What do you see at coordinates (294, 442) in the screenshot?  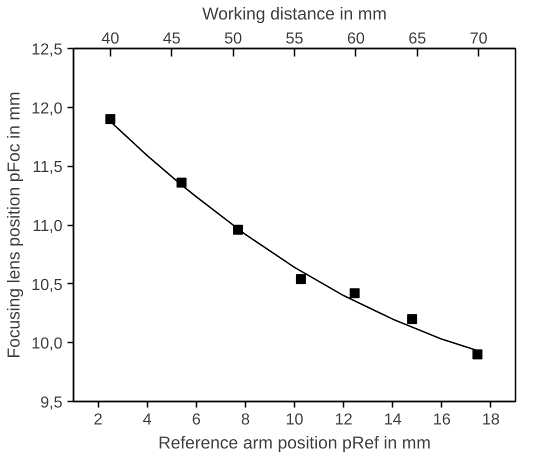 I see `x-axis-title: Reference arm position pRef in mm` at bounding box center [294, 442].